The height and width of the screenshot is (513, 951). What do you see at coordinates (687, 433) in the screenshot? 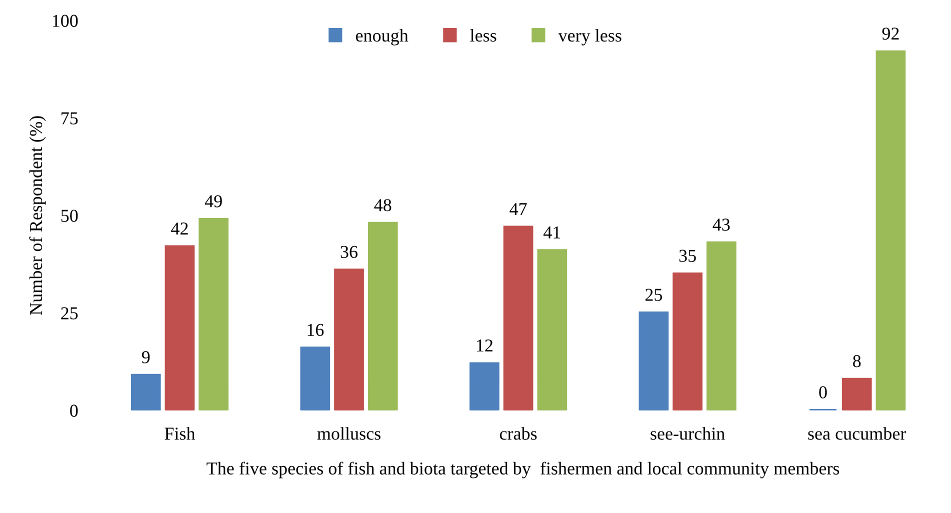
I see `x-tick-label: see-urchin` at bounding box center [687, 433].